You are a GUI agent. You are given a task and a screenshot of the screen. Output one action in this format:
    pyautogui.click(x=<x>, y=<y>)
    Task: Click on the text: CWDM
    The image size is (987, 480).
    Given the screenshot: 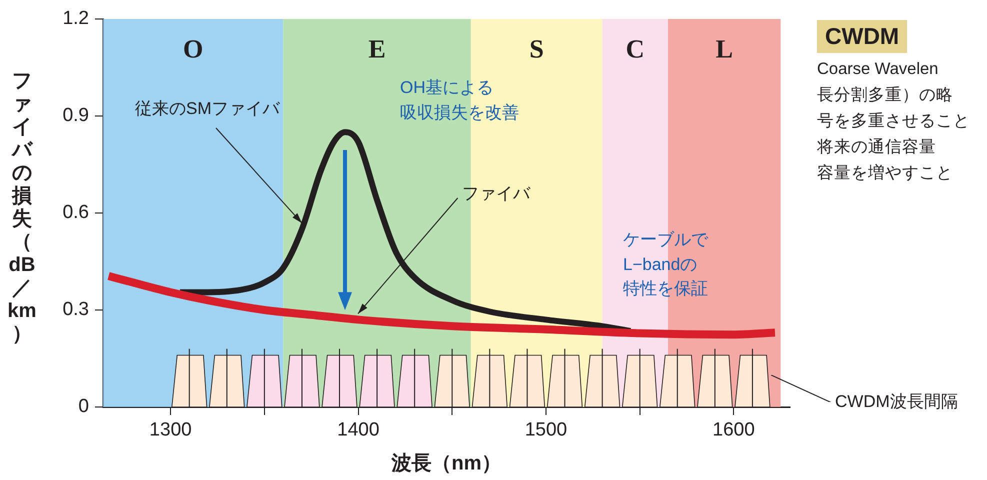 What is the action you would take?
    pyautogui.click(x=862, y=36)
    